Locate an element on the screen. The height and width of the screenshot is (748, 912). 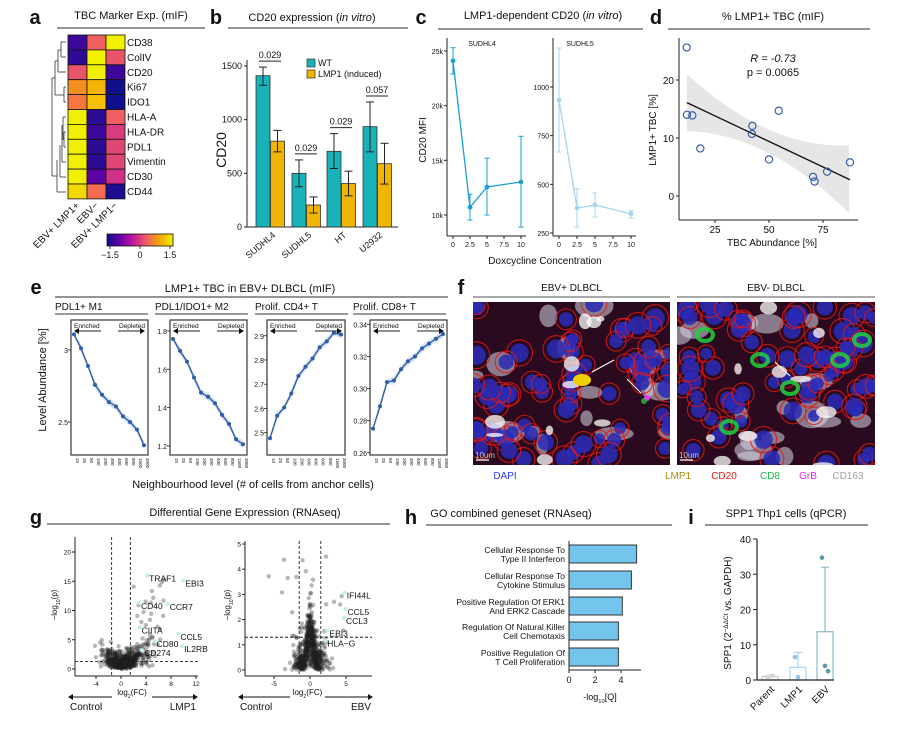
enriched-label: Enriched is located at coordinates (283, 326).